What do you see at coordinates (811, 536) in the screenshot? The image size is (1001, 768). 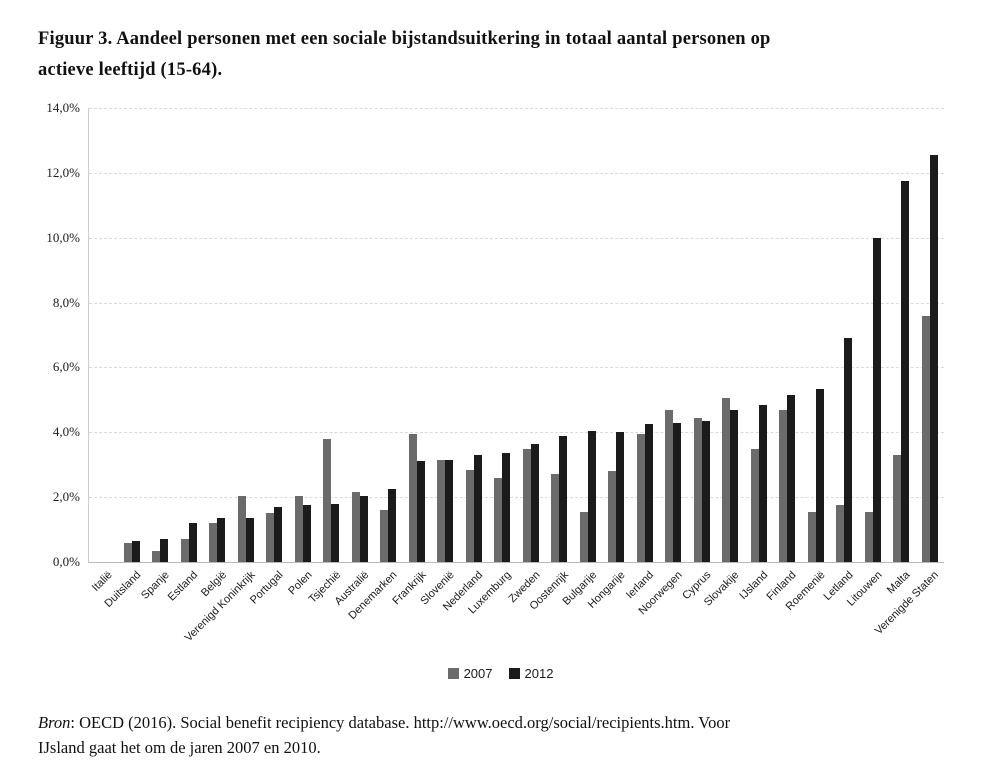 I see `bar-2007-Roemenië` at bounding box center [811, 536].